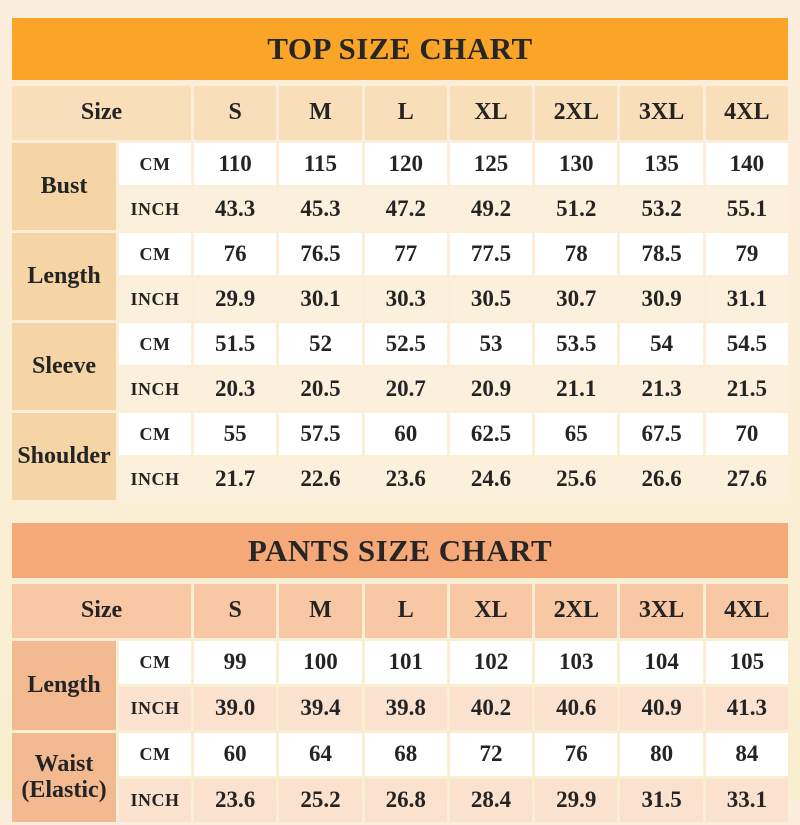  What do you see at coordinates (400, 685) in the screenshot?
I see `cm-row: Length CM 99 100 101 102 103 104 105` at bounding box center [400, 685].